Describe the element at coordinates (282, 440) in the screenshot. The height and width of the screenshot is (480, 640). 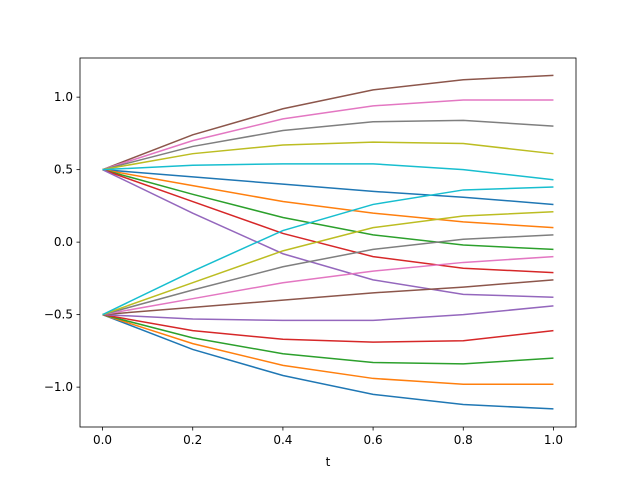
I see `x-tick-label: 0.4` at that location.